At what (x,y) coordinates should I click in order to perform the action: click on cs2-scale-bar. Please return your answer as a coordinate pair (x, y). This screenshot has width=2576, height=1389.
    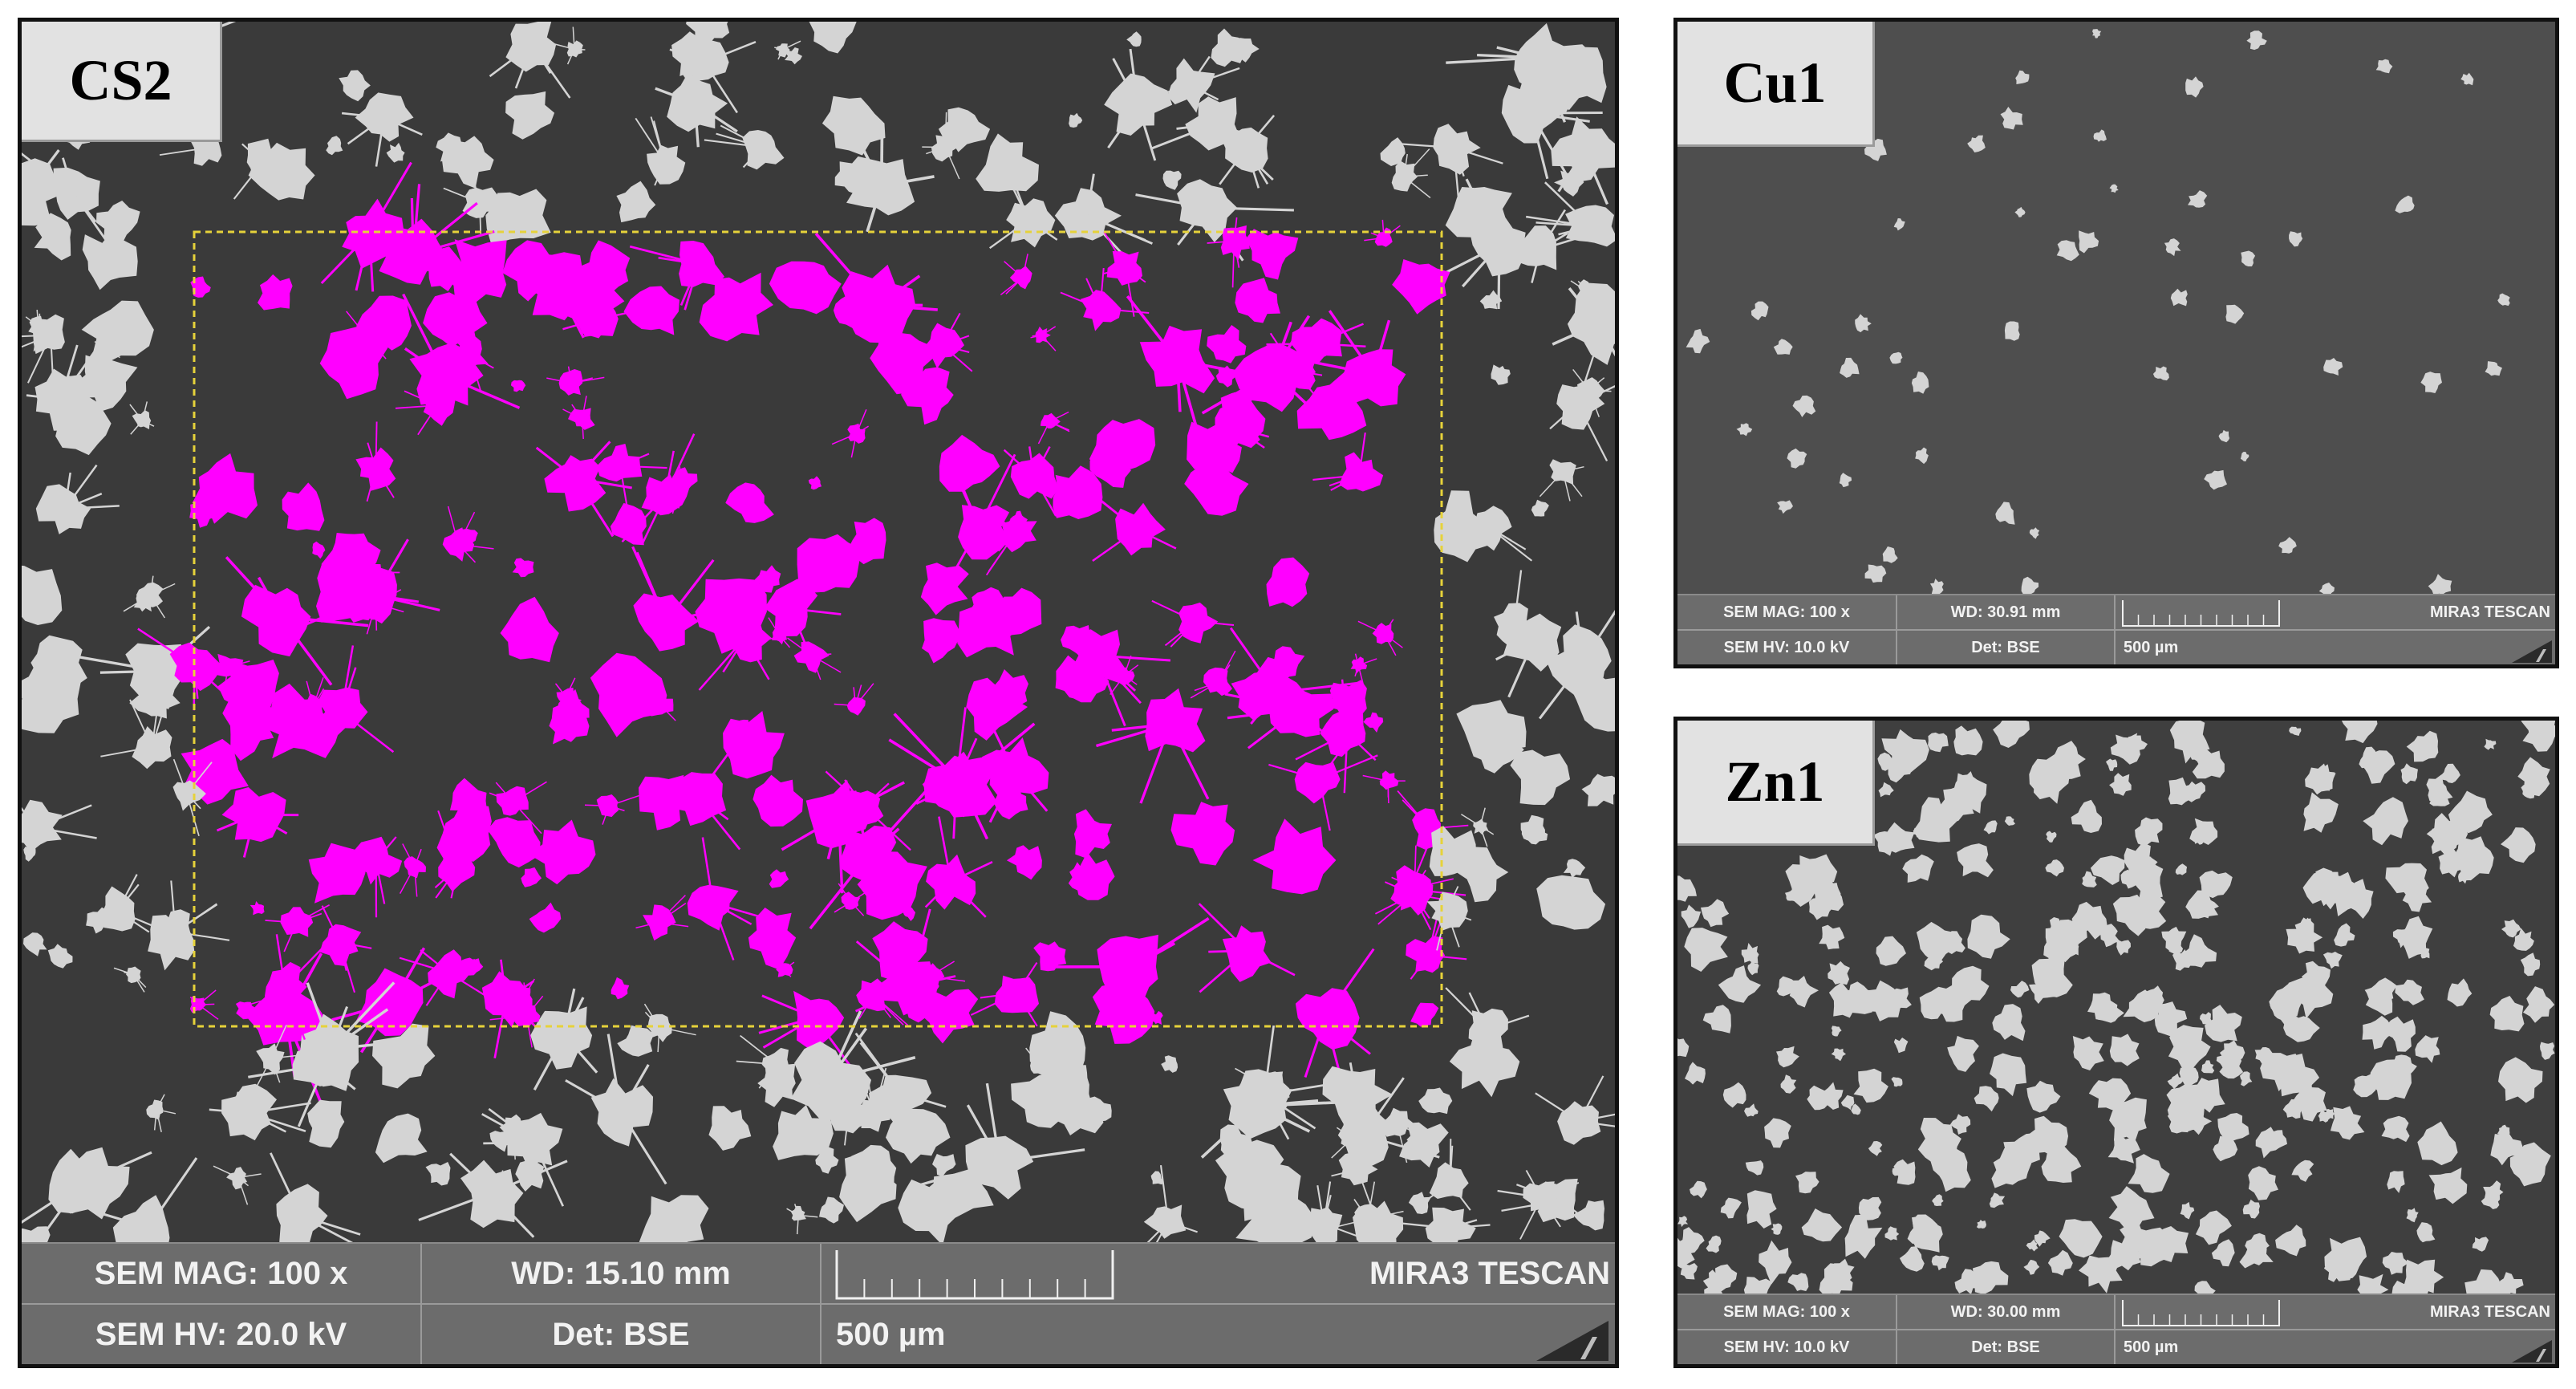
    Looking at the image, I should click on (974, 1275).